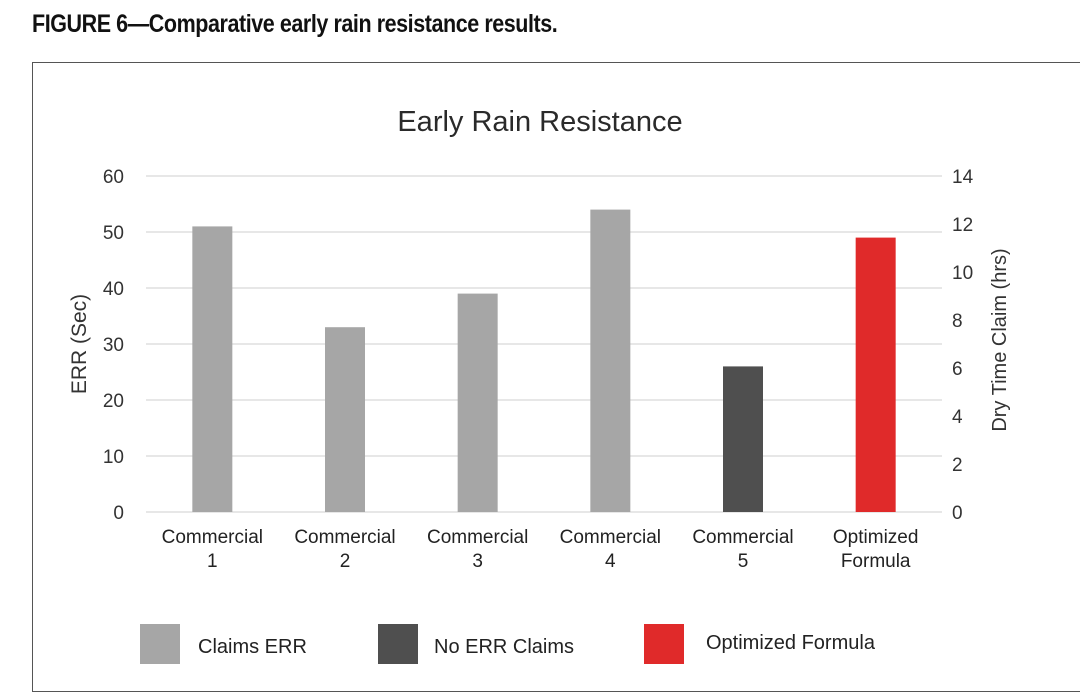  I want to click on y-tick-label: 20, so click(113, 401).